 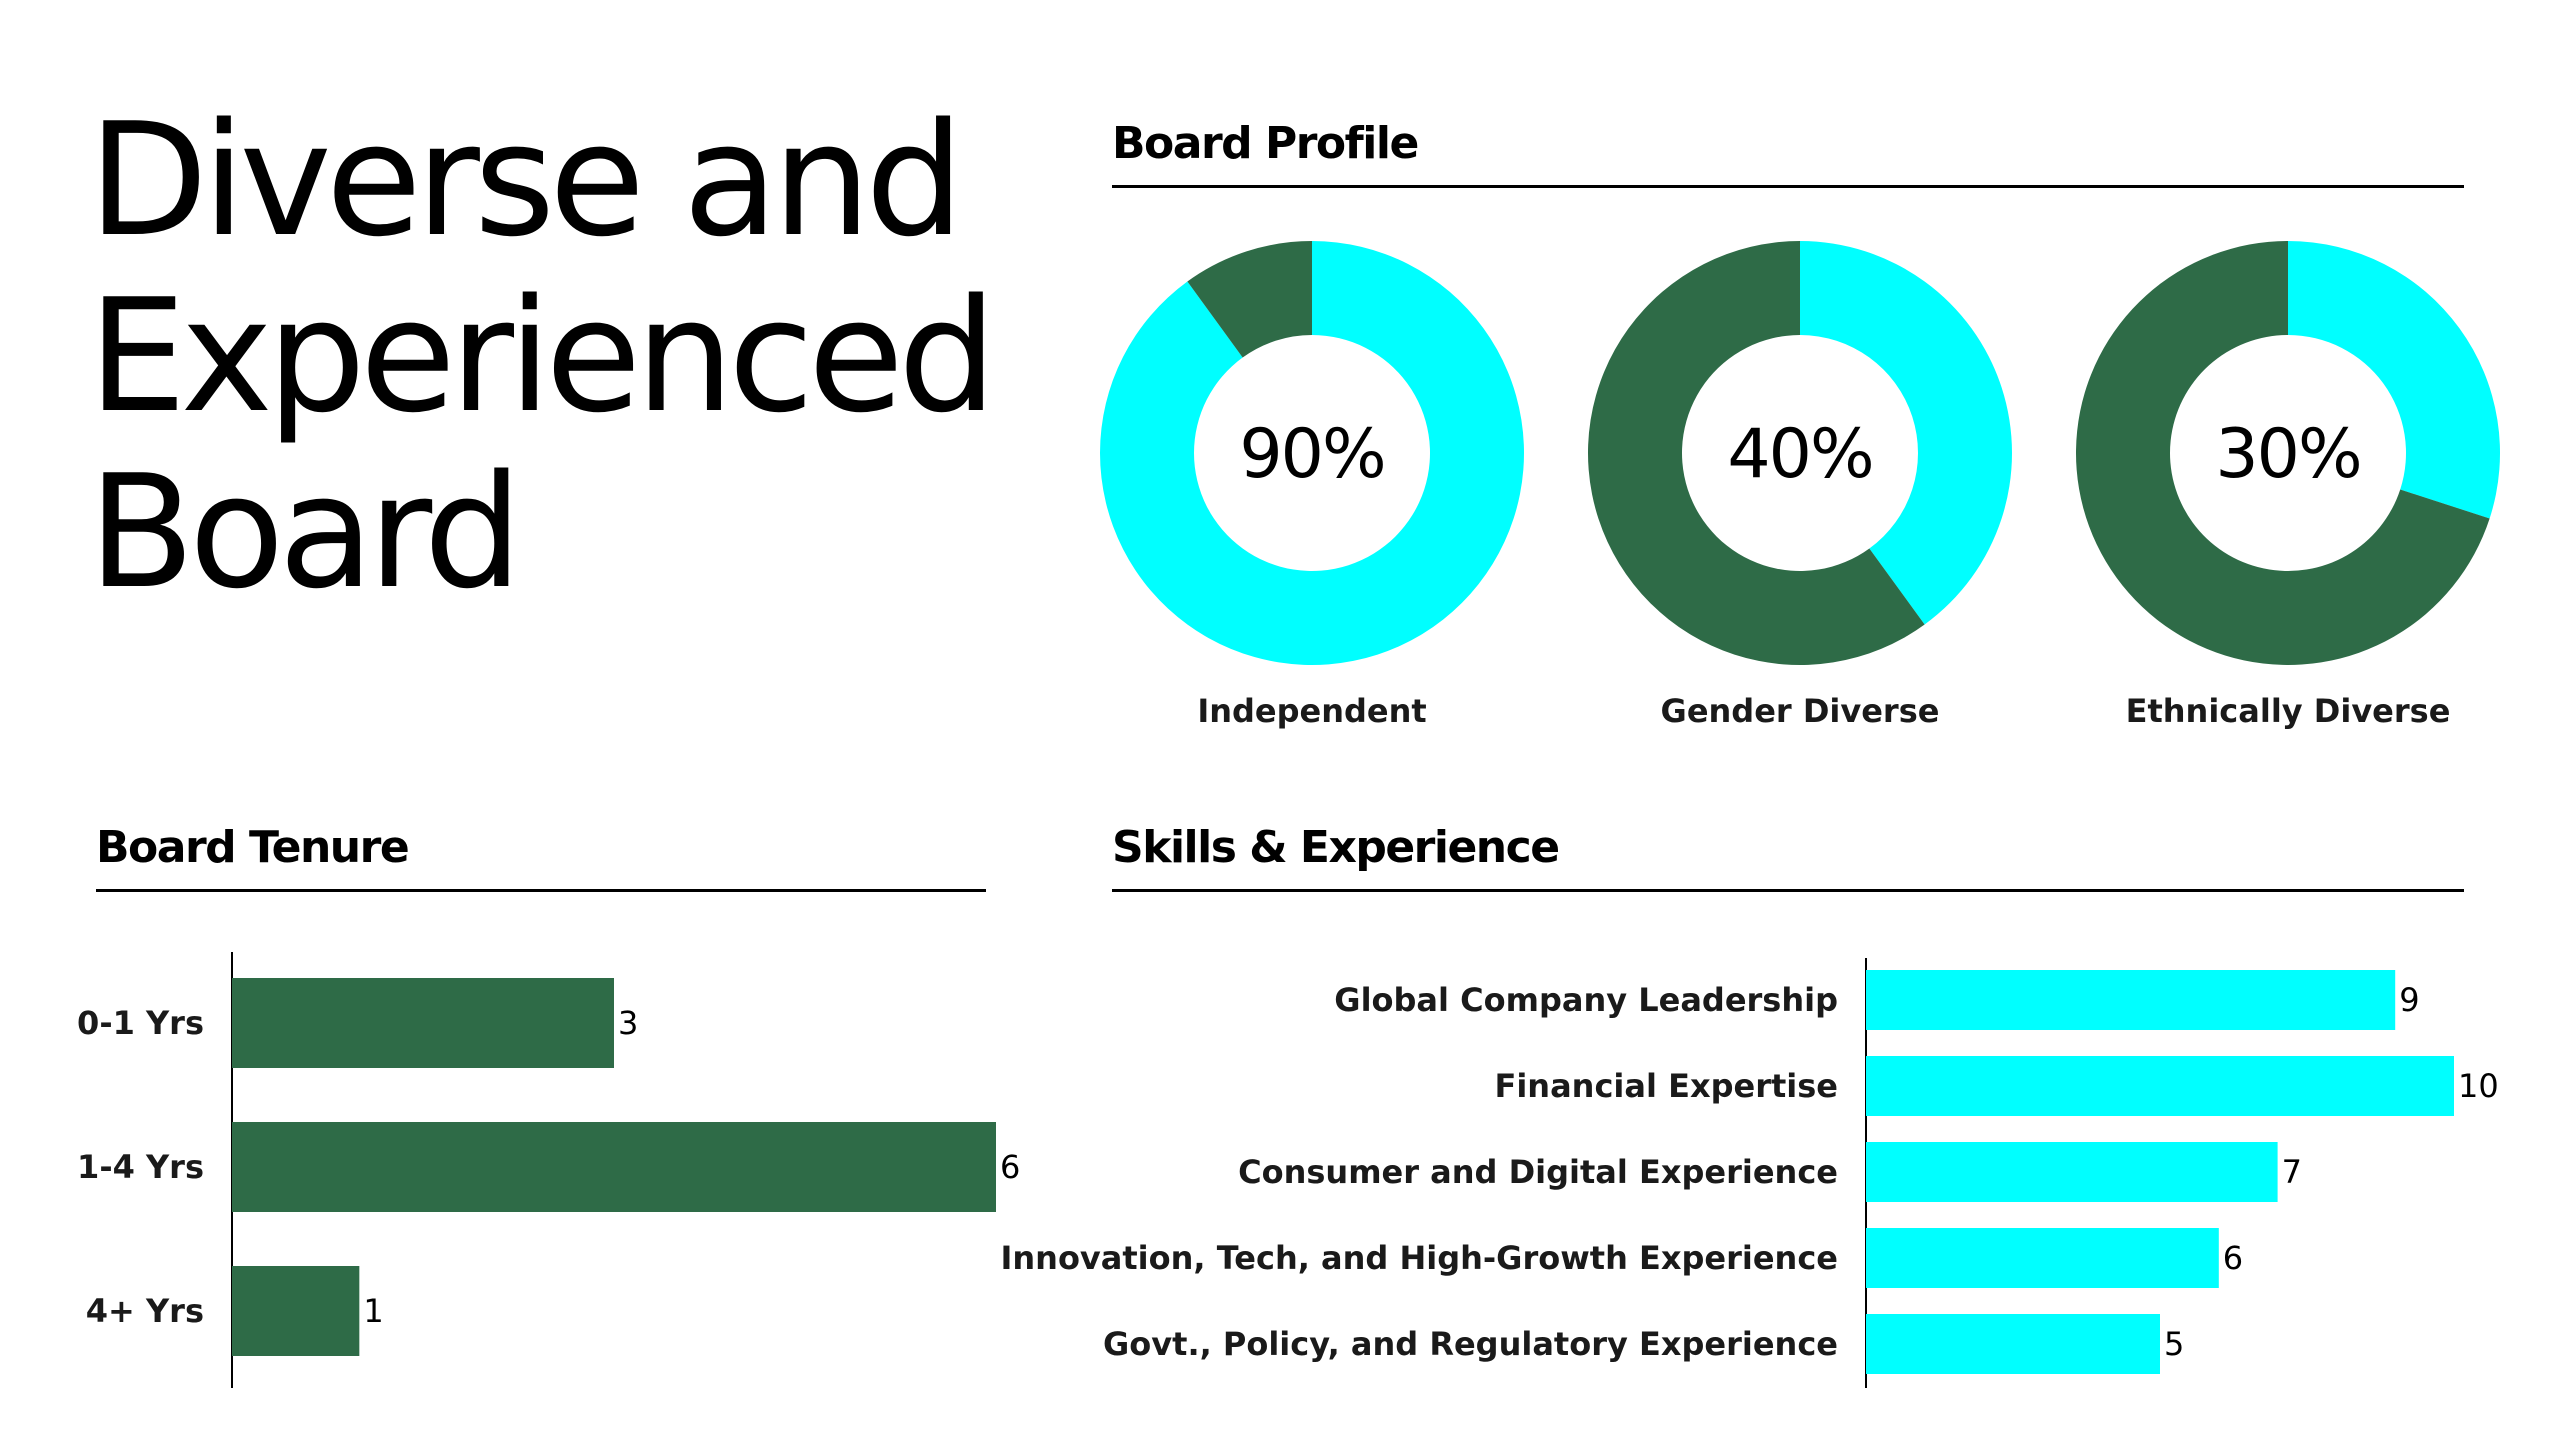 I want to click on bar-value-label: 7, so click(x=2292, y=1172).